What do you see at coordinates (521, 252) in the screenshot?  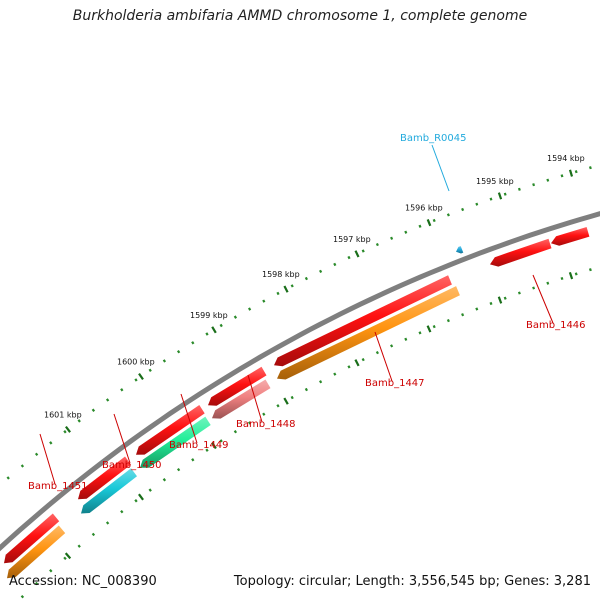 I see `gene-arrow-1446b` at bounding box center [521, 252].